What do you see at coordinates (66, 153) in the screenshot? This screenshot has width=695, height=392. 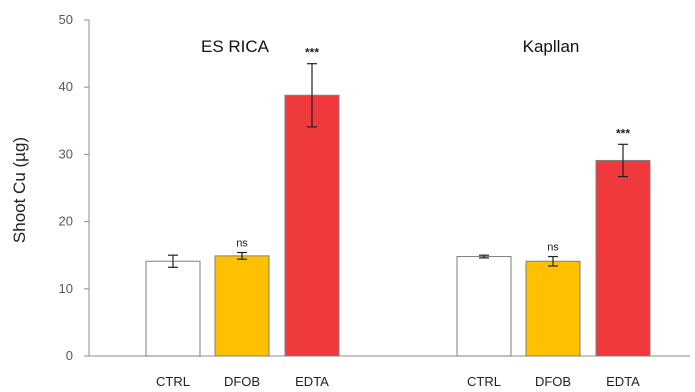 I see `y-tick-label: 30` at bounding box center [66, 153].